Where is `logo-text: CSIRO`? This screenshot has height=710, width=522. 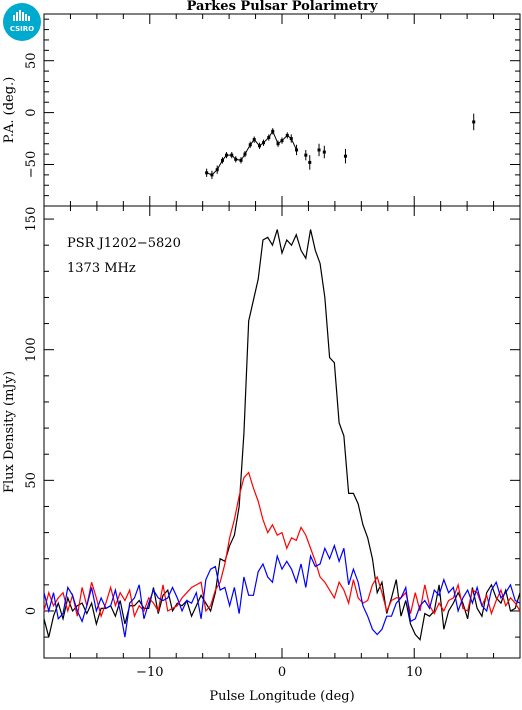 logo-text: CSIRO is located at coordinates (22, 29).